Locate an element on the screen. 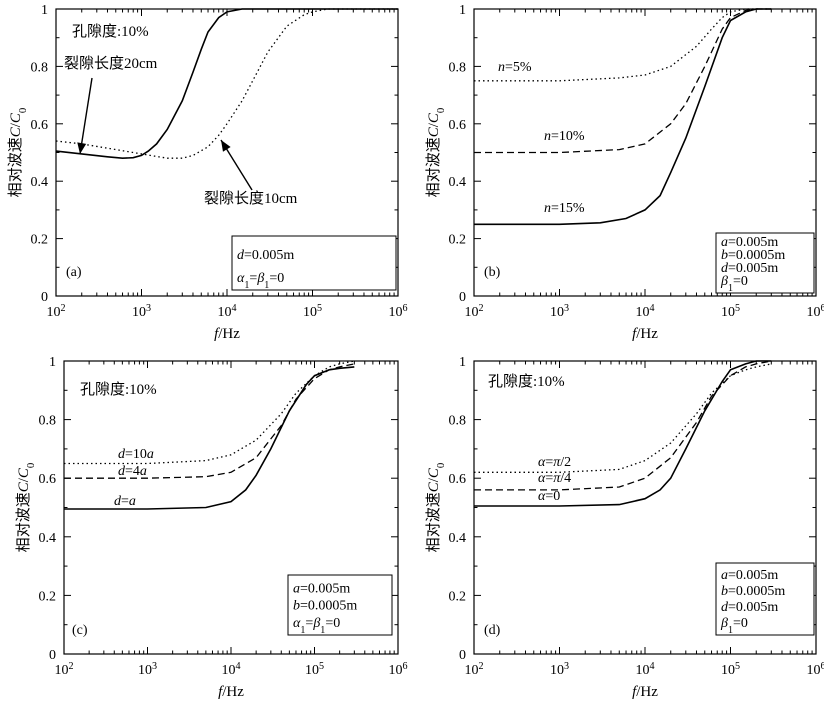  series-label: α=π/2 is located at coordinates (554, 462).